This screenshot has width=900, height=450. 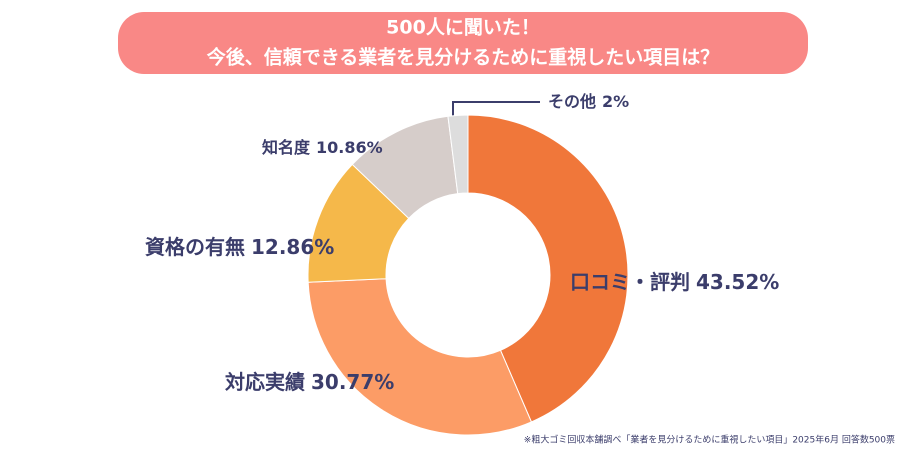 What do you see at coordinates (496, 108) in the screenshot?
I see `leader-line` at bounding box center [496, 108].